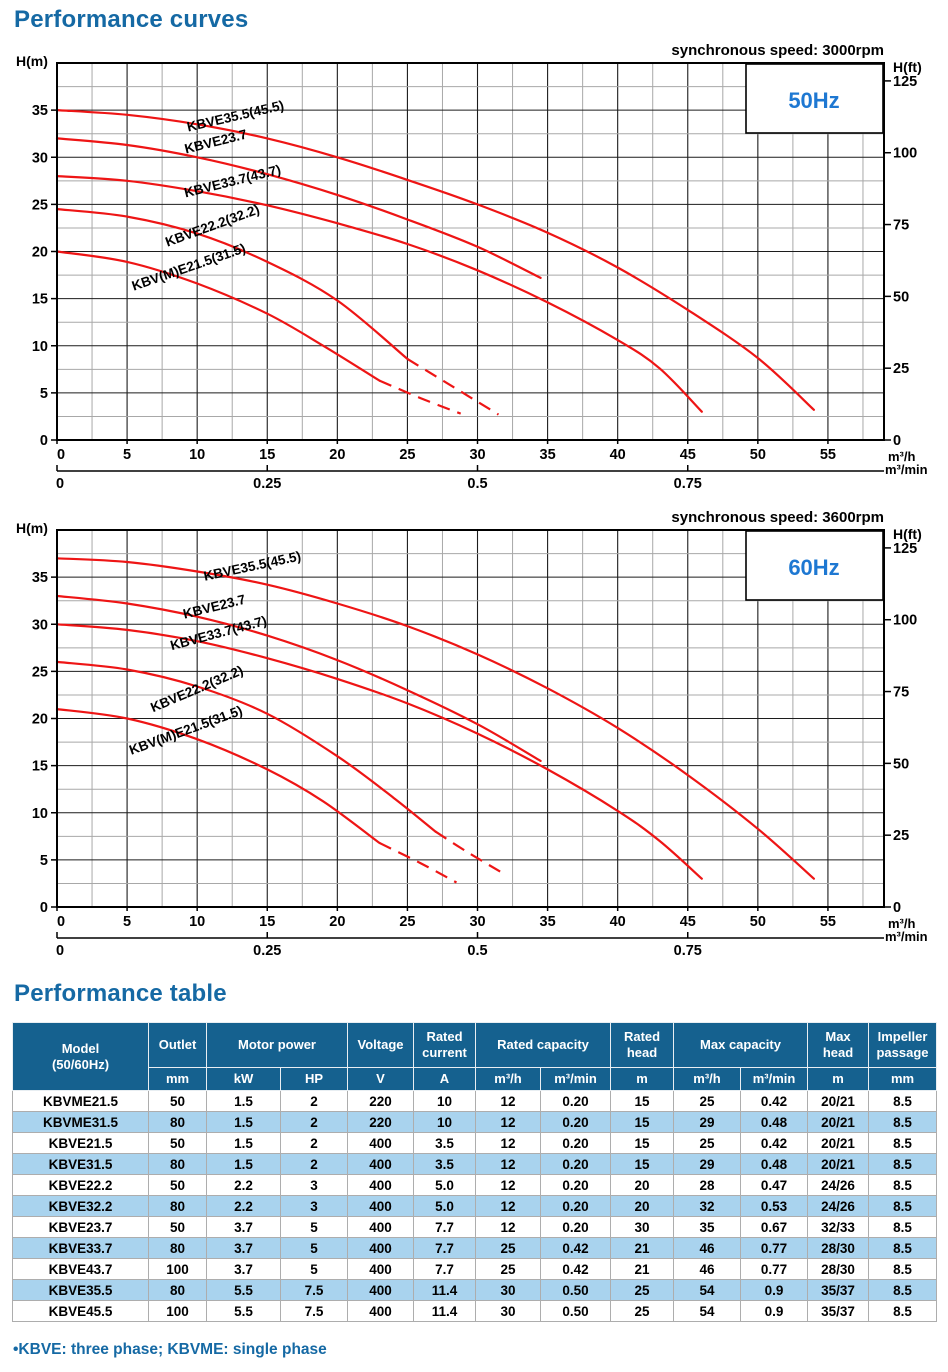  What do you see at coordinates (80, 1122) in the screenshot?
I see `model-cell: KBVME31.5` at bounding box center [80, 1122].